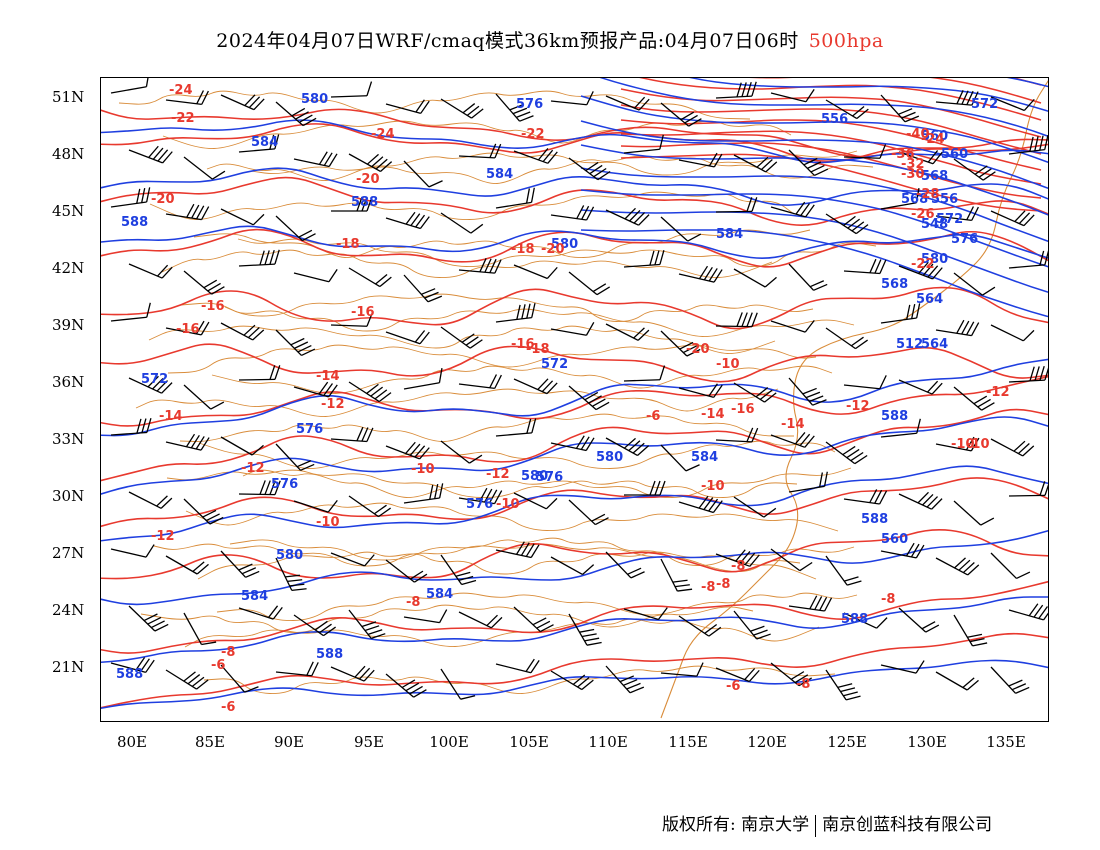 The height and width of the screenshot is (850, 1100). I want to click on height-label: 512, so click(909, 344).